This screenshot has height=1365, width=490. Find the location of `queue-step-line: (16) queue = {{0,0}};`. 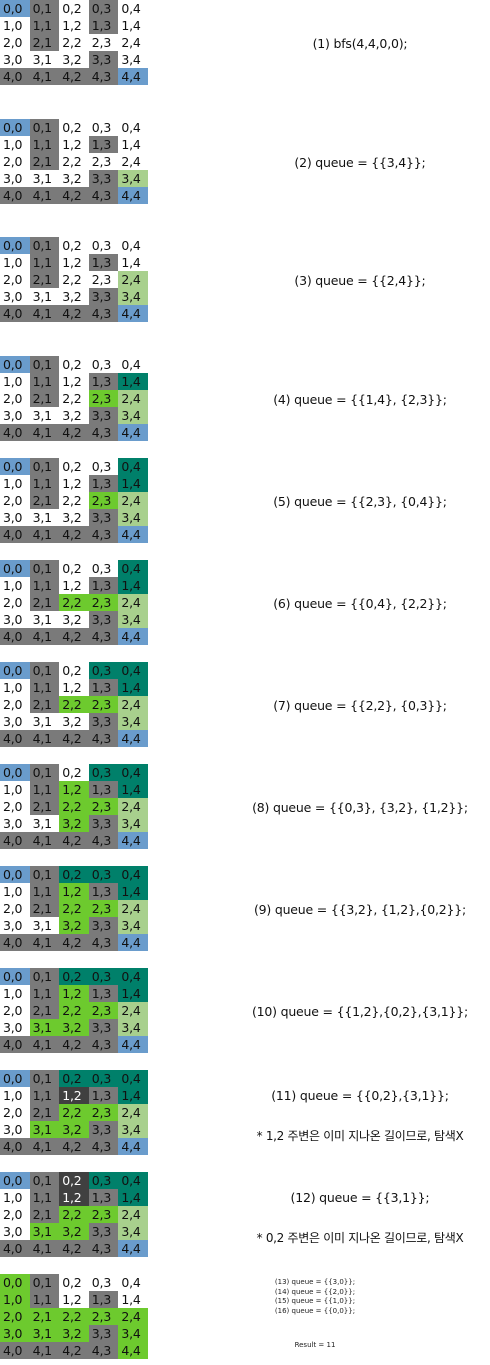

queue-step-line: (16) queue = {{0,0}}; is located at coordinates (315, 1310).